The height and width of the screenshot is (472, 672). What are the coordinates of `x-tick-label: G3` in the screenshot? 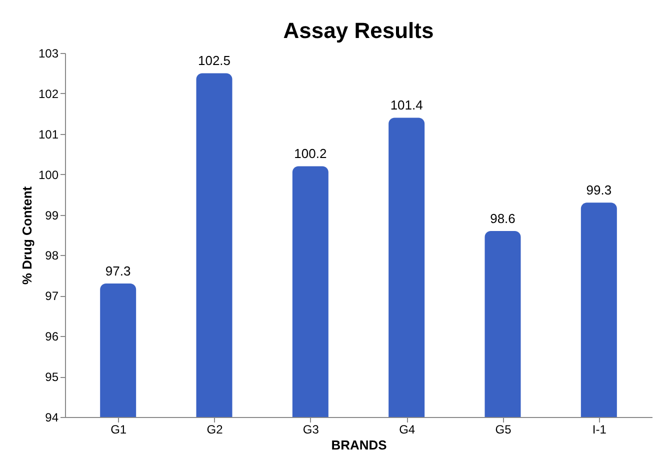 It's located at (311, 429).